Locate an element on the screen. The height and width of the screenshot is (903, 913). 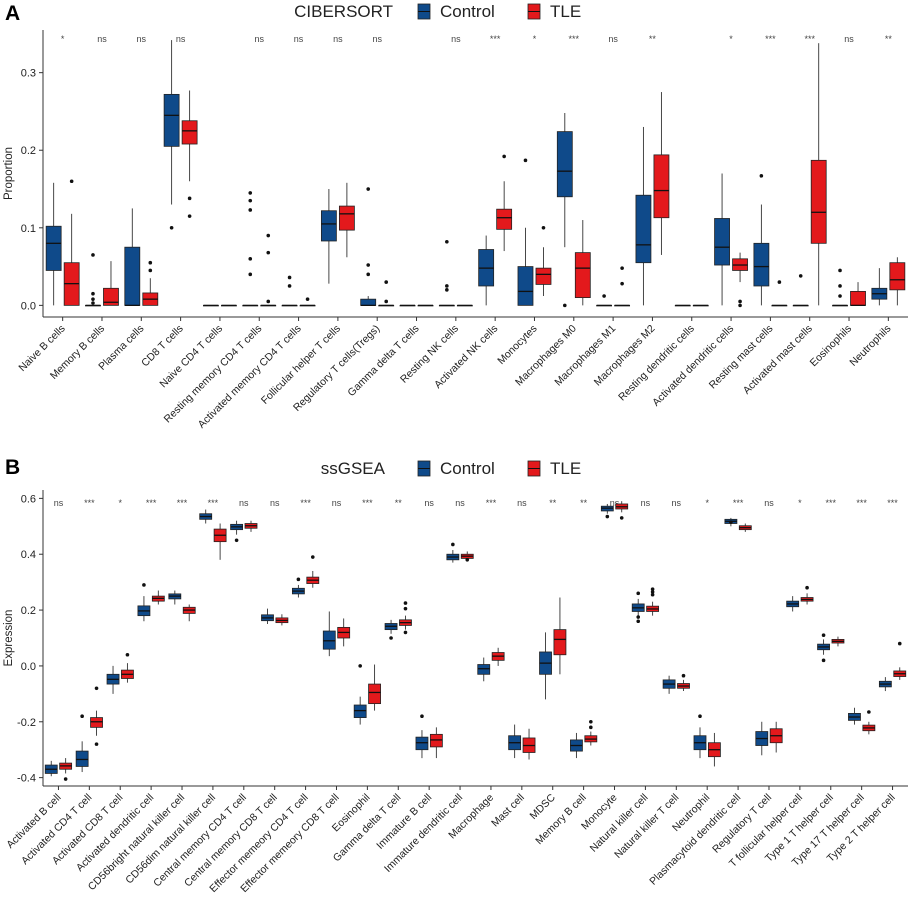
y-tick-label: 0.1 is located at coordinates (28, 229).